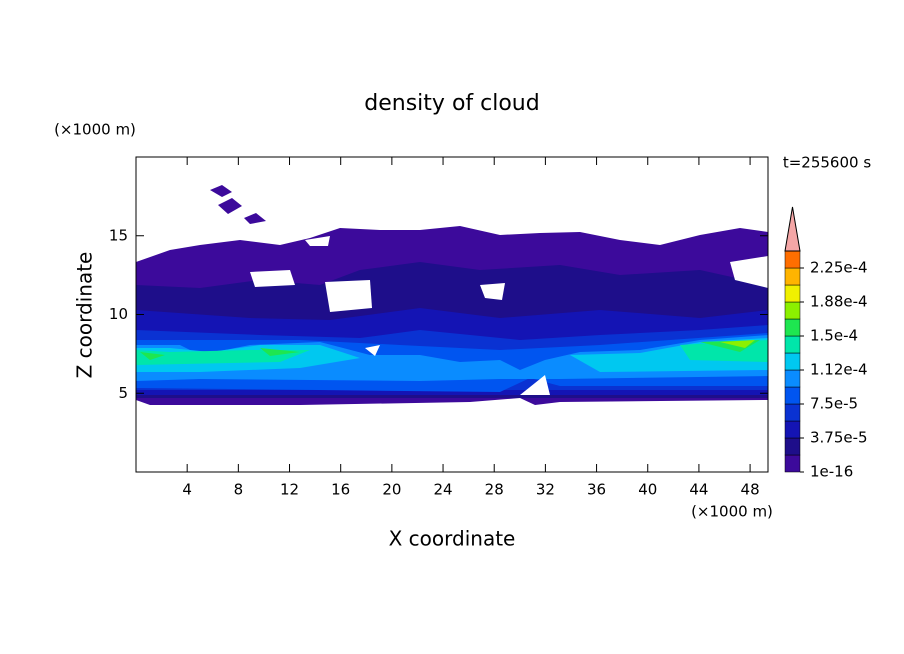  What do you see at coordinates (839, 302) in the screenshot?
I see `colorbar-tick-label: 1.88e-4` at bounding box center [839, 302].